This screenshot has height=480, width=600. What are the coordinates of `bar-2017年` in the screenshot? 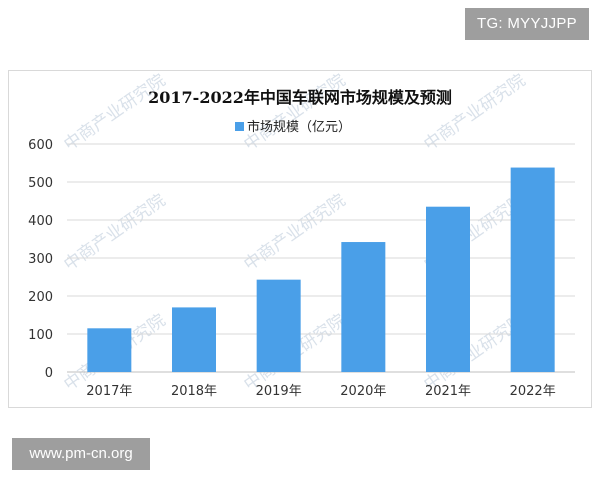 It's located at (109, 350).